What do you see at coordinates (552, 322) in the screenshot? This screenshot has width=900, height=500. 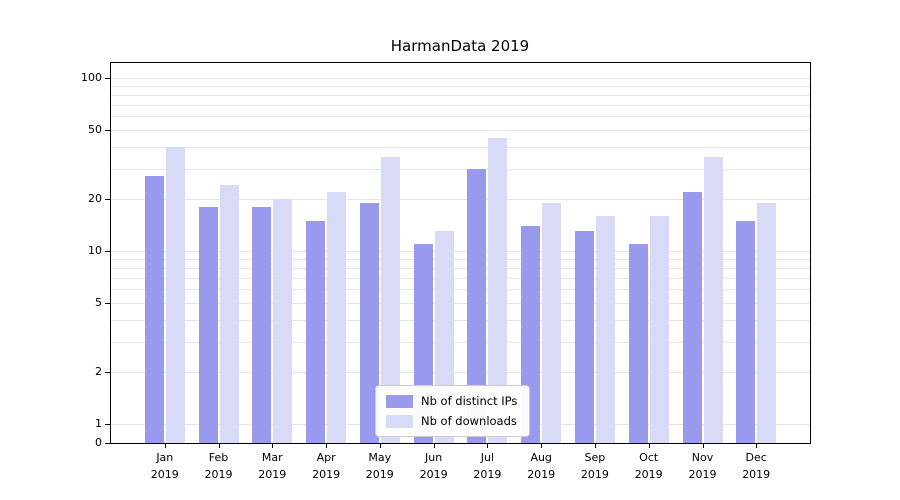 I see `bar-nb-of-downloads-aug` at bounding box center [552, 322].